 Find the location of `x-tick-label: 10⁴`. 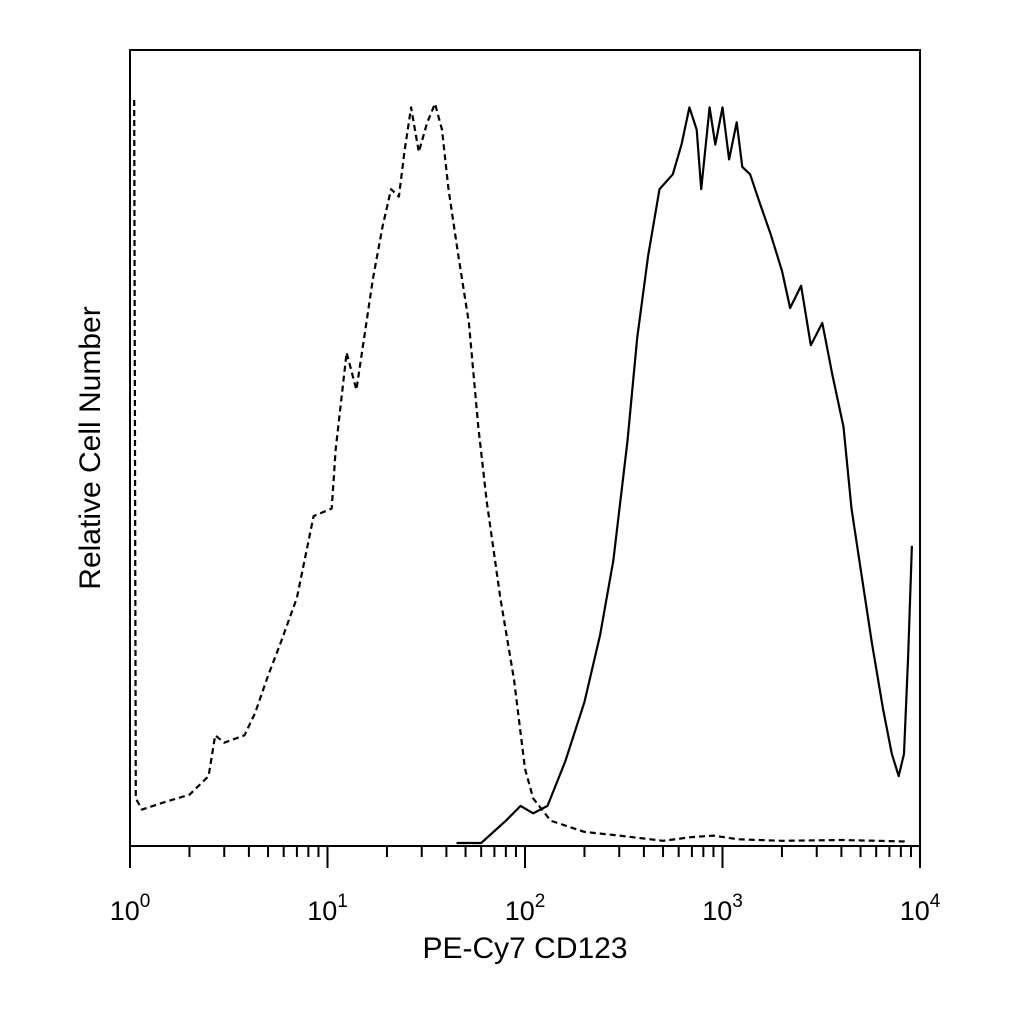

x-tick-label: 10⁴ is located at coordinates (920, 908).